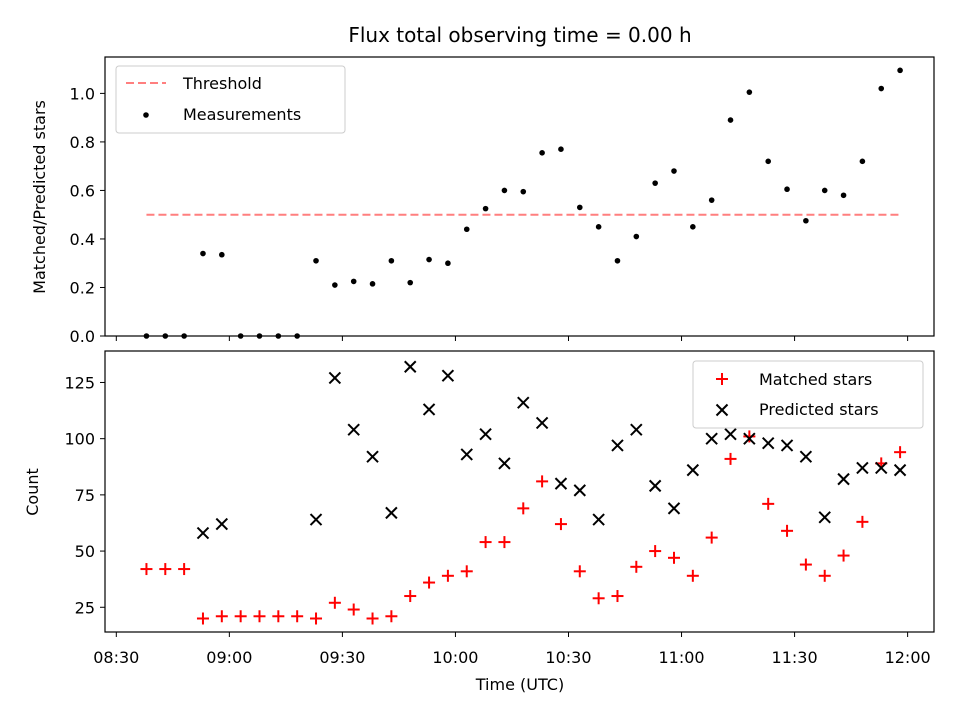 This screenshot has height=720, width=960. Describe the element at coordinates (819, 409) in the screenshot. I see `legend-predicted-label: Predicted stars` at that location.